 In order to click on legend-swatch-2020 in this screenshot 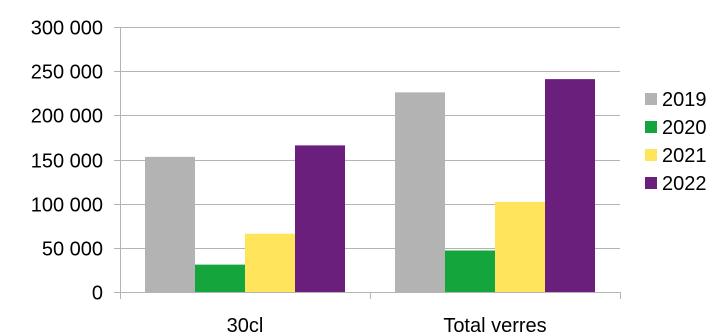, I will do `click(651, 127)`.